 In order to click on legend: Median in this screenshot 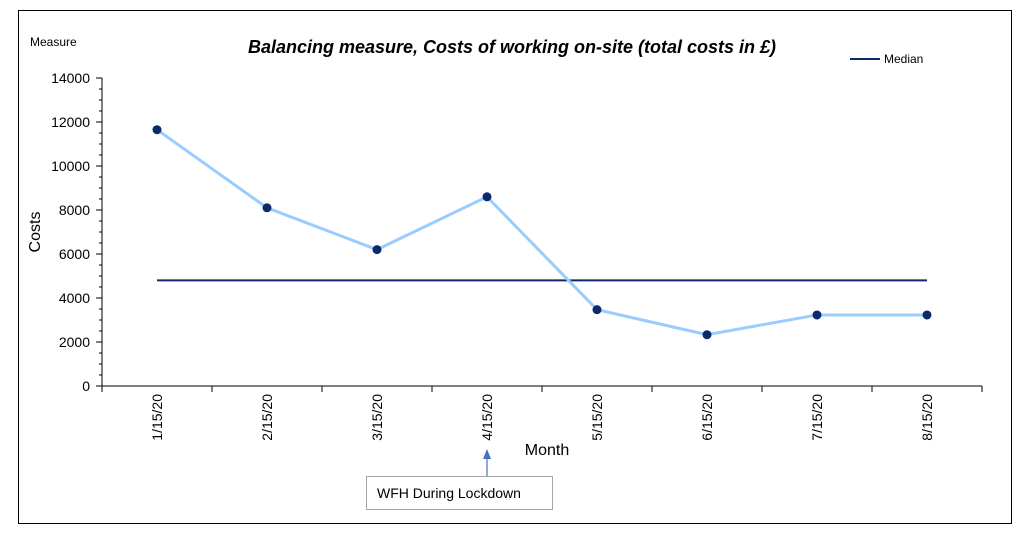, I will do `click(886, 59)`.